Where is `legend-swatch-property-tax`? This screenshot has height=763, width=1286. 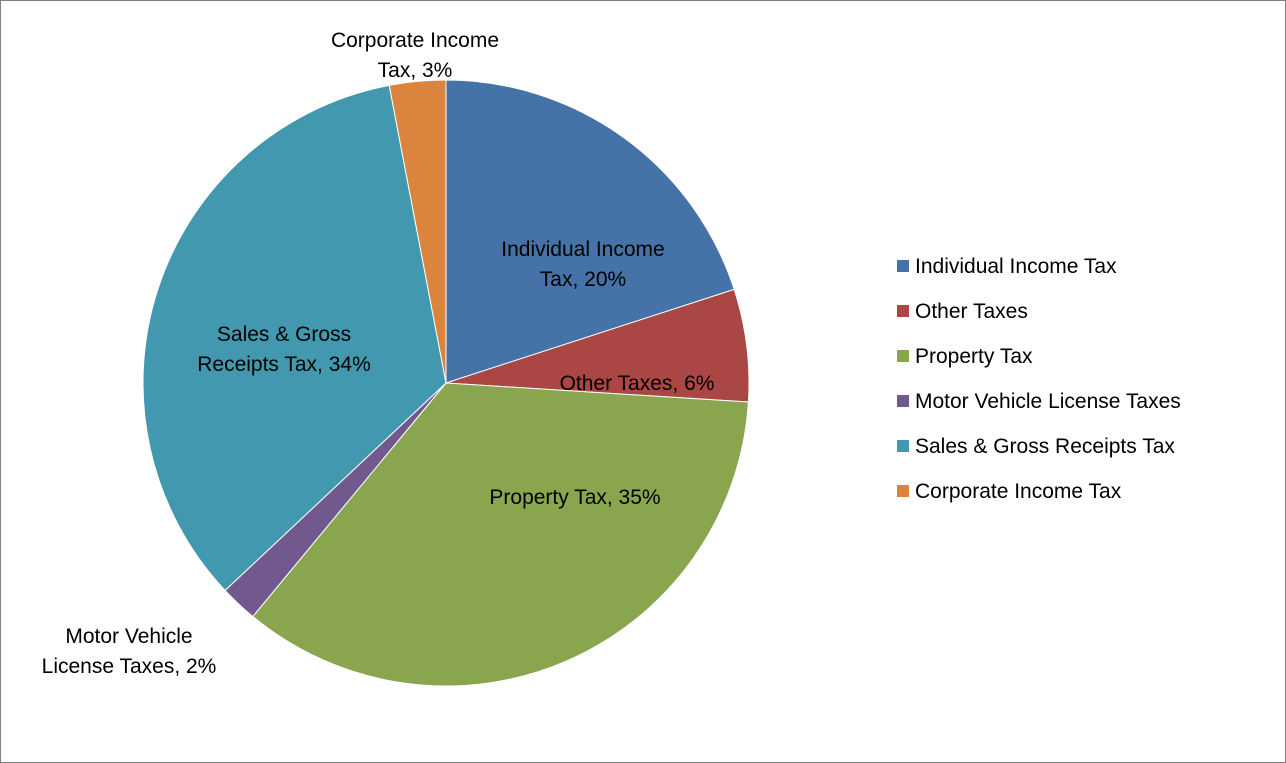 legend-swatch-property-tax is located at coordinates (903, 356).